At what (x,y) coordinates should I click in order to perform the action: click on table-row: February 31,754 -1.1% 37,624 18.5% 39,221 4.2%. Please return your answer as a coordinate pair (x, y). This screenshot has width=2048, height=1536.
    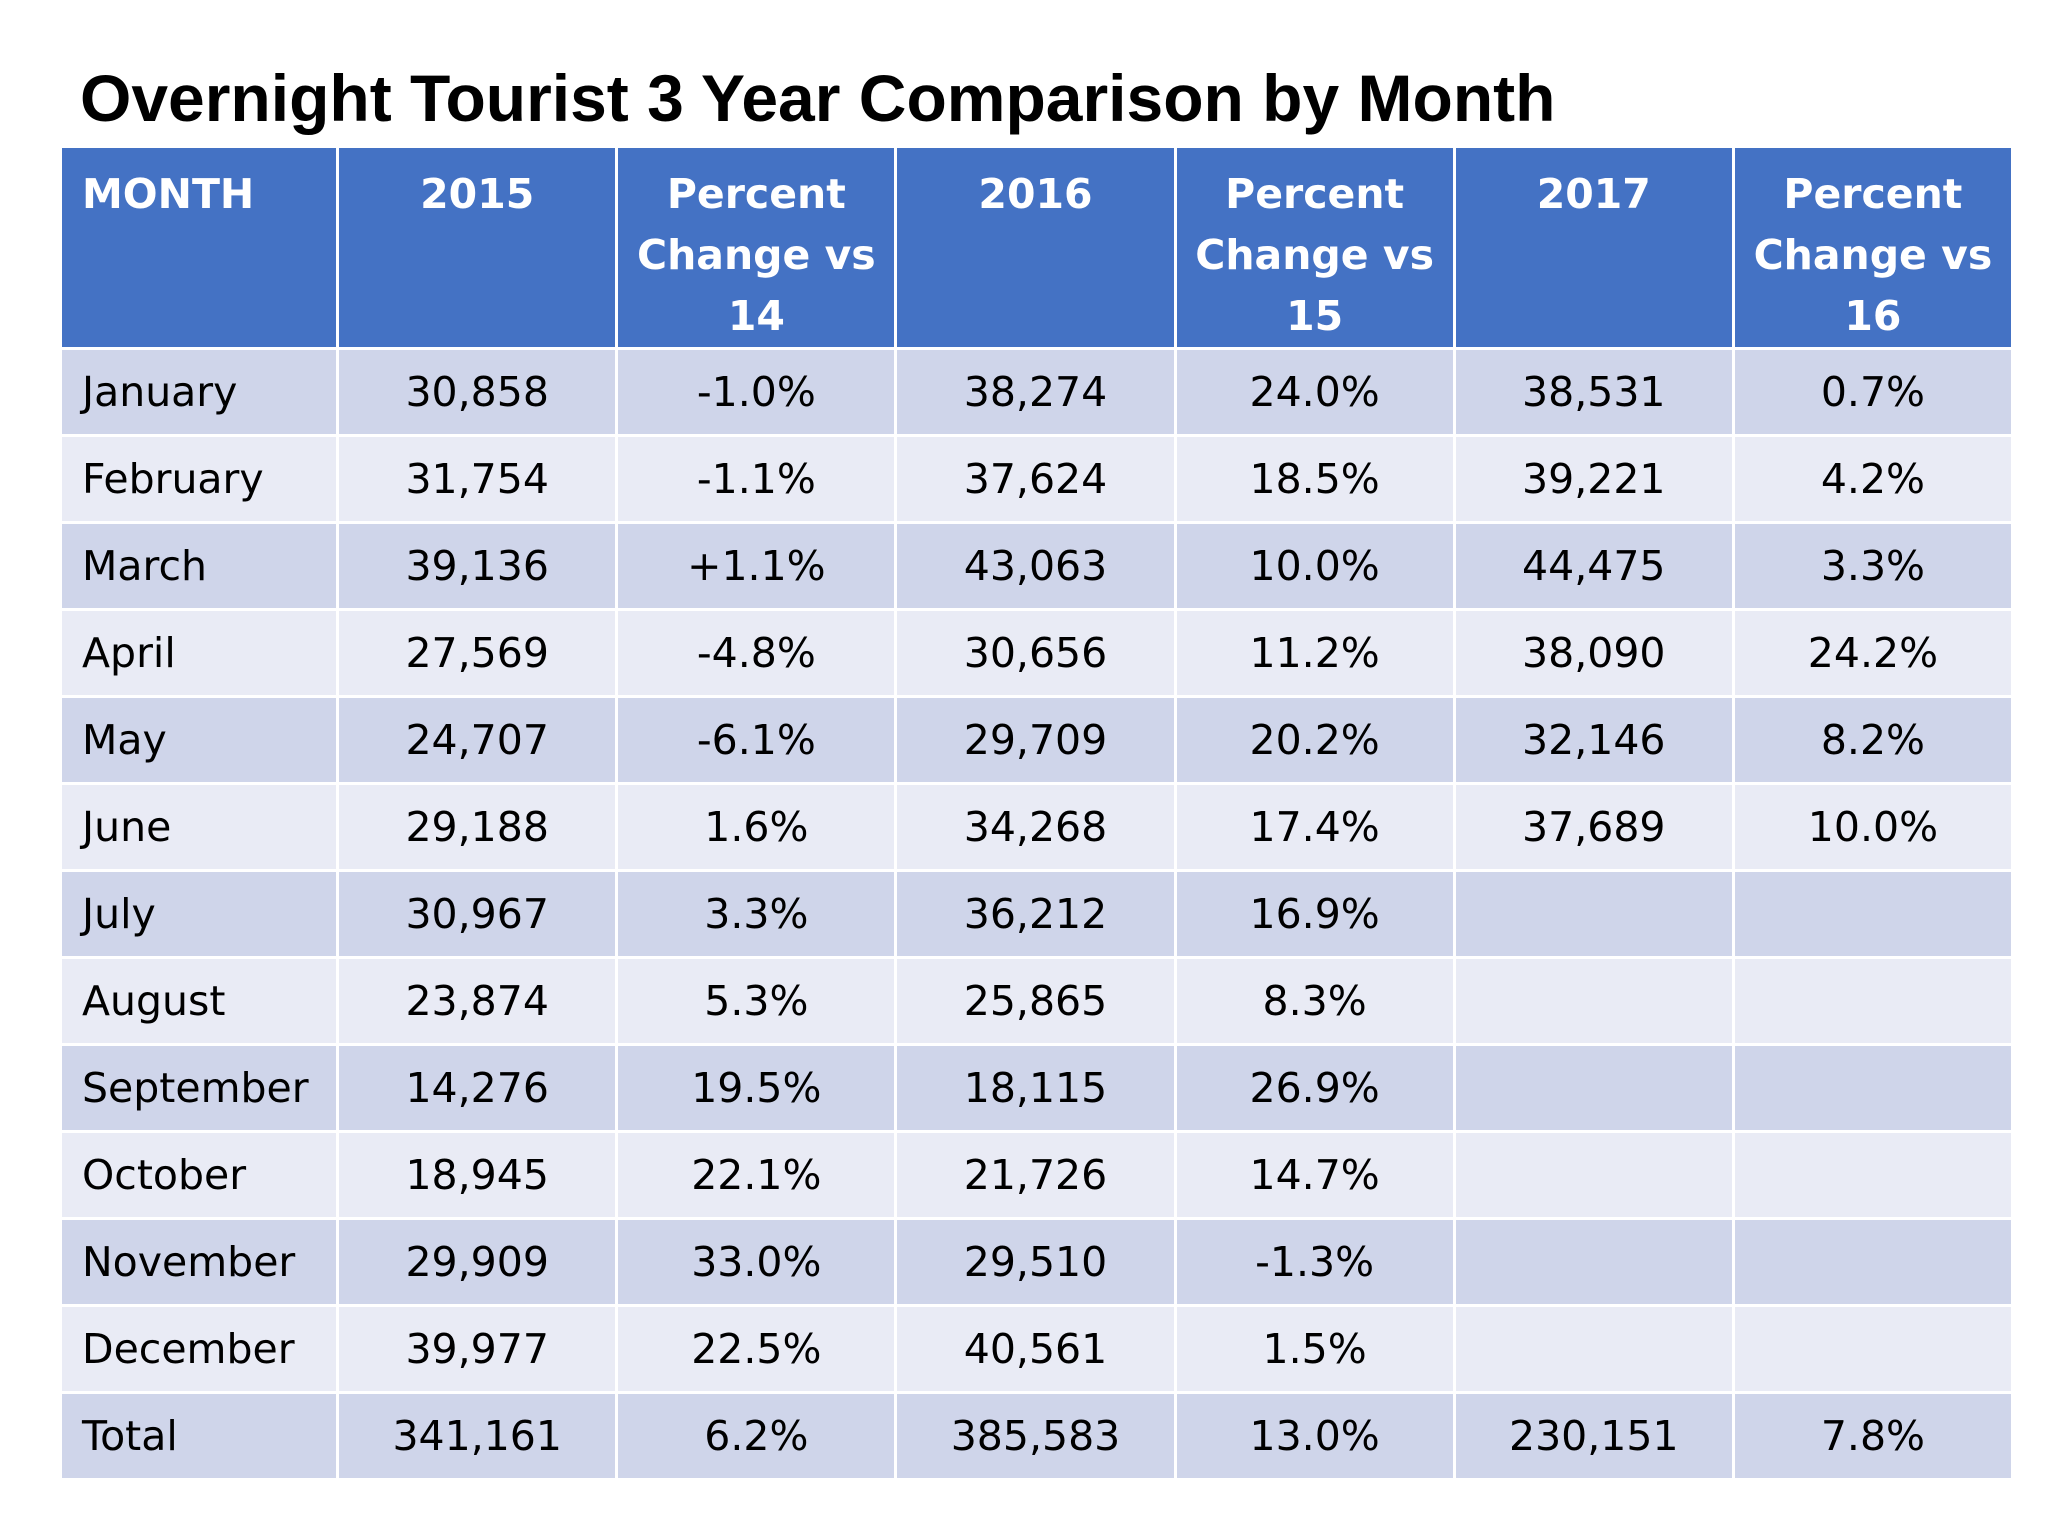
    Looking at the image, I should click on (1036, 479).